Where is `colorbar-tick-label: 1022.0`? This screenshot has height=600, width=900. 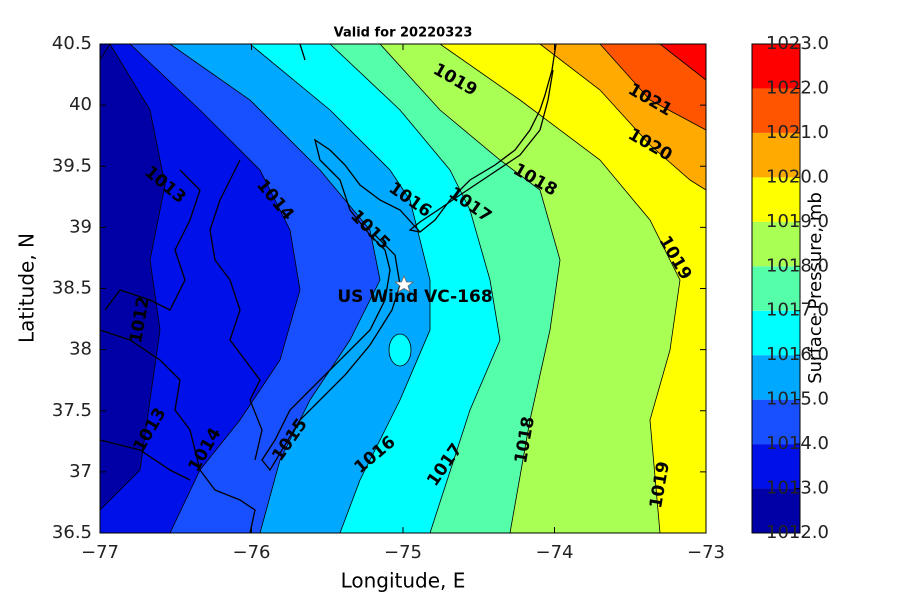
colorbar-tick-label: 1022.0 is located at coordinates (797, 87).